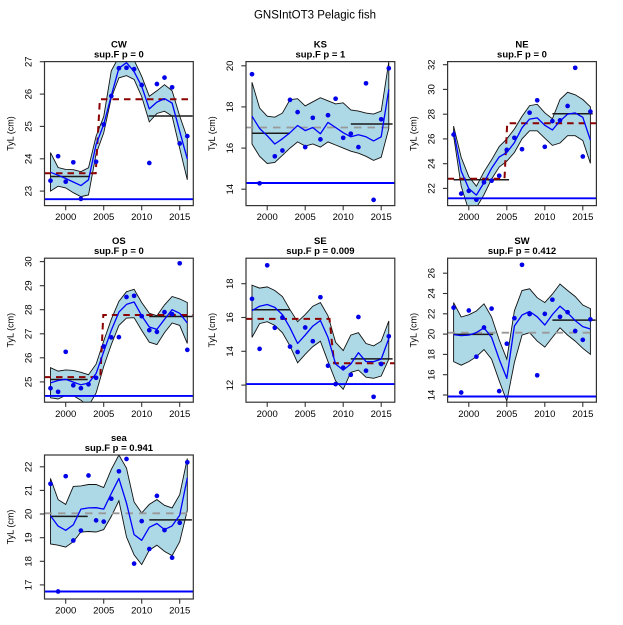  Describe the element at coordinates (320, 251) in the screenshot. I see `svg-text: sup.F p = 0.009` at that location.